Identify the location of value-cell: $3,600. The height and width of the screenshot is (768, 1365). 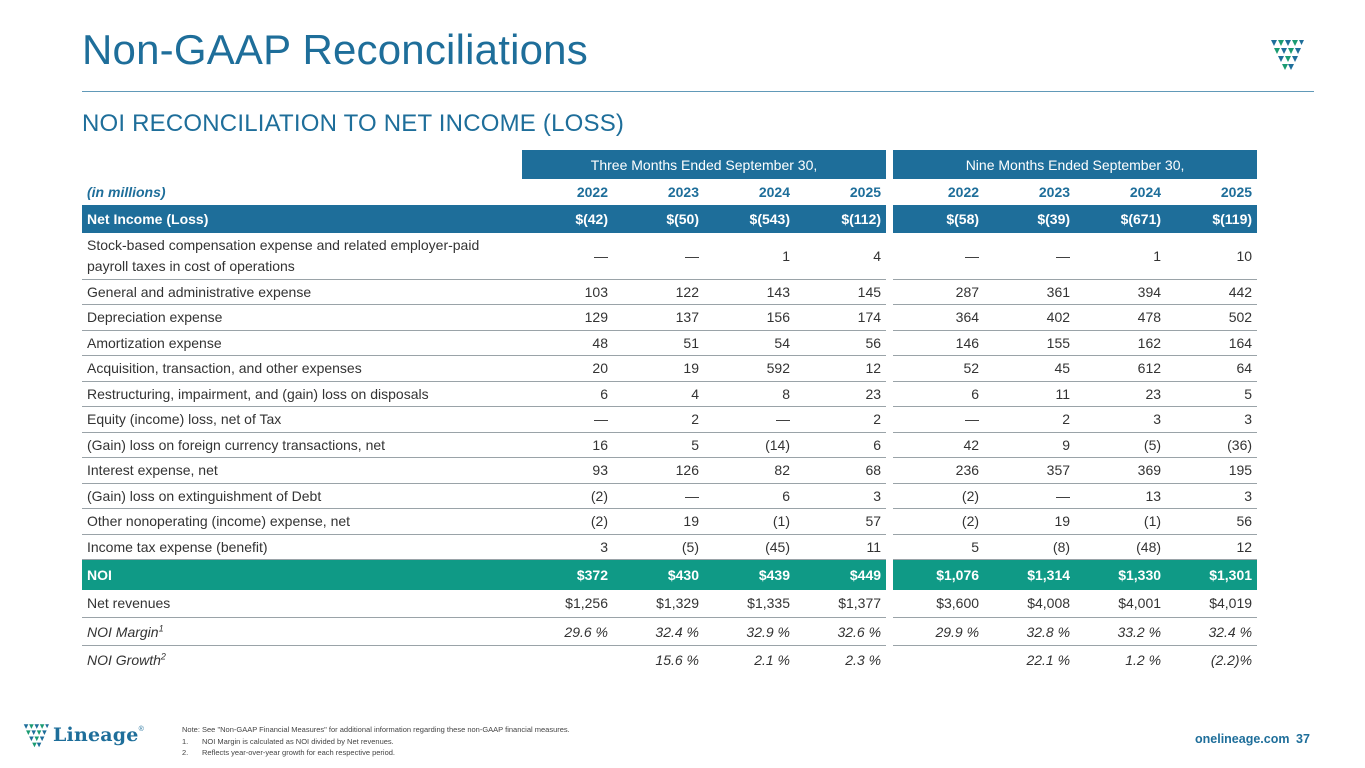
(939, 603).